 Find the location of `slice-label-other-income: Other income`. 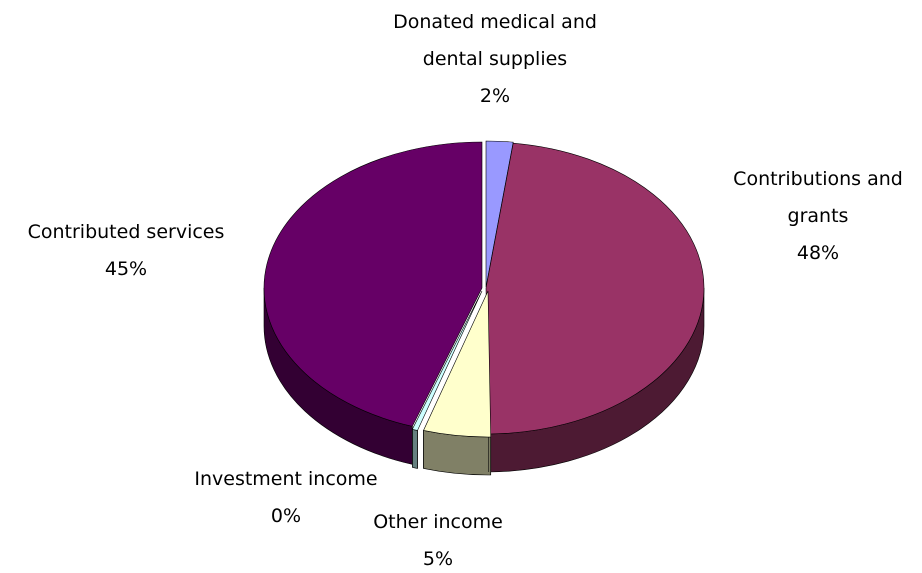

slice-label-other-income: Other income is located at coordinates (438, 522).